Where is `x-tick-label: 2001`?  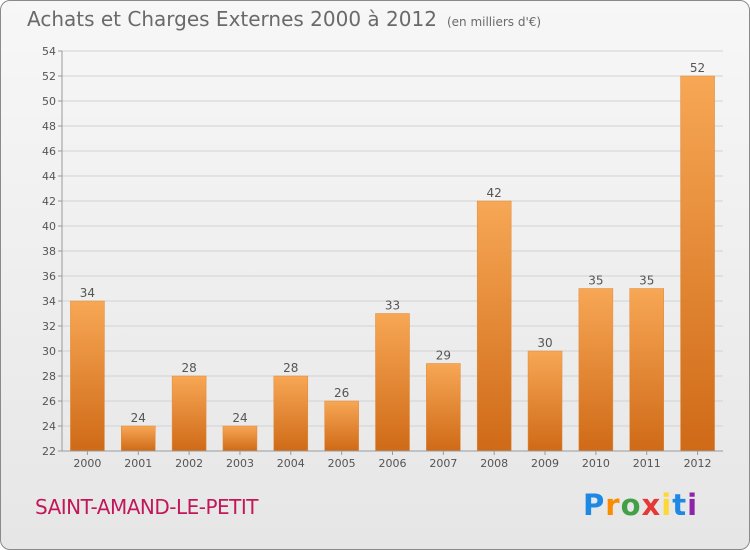
x-tick-label: 2001 is located at coordinates (138, 463).